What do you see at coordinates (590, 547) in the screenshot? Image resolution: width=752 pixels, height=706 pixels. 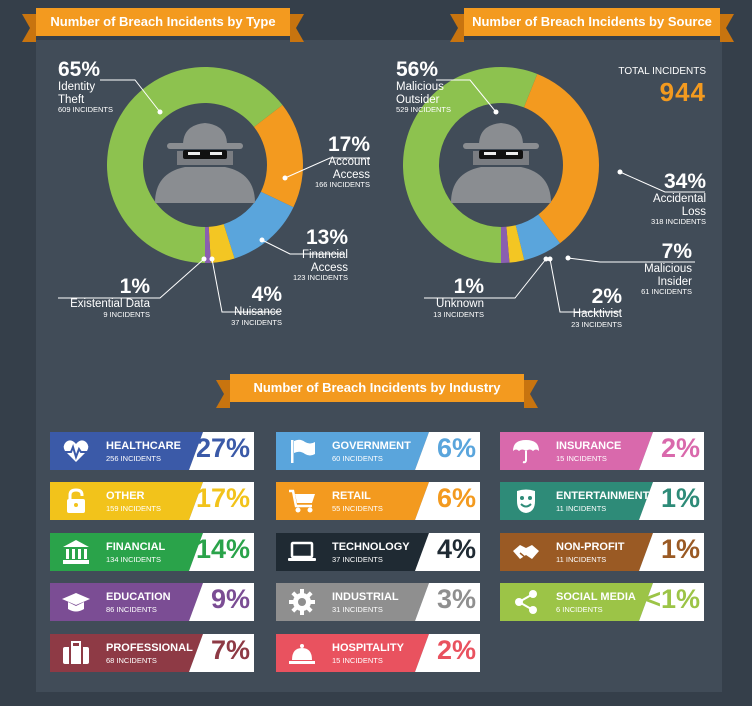 I see `industry-name: NON-PROFIT` at bounding box center [590, 547].